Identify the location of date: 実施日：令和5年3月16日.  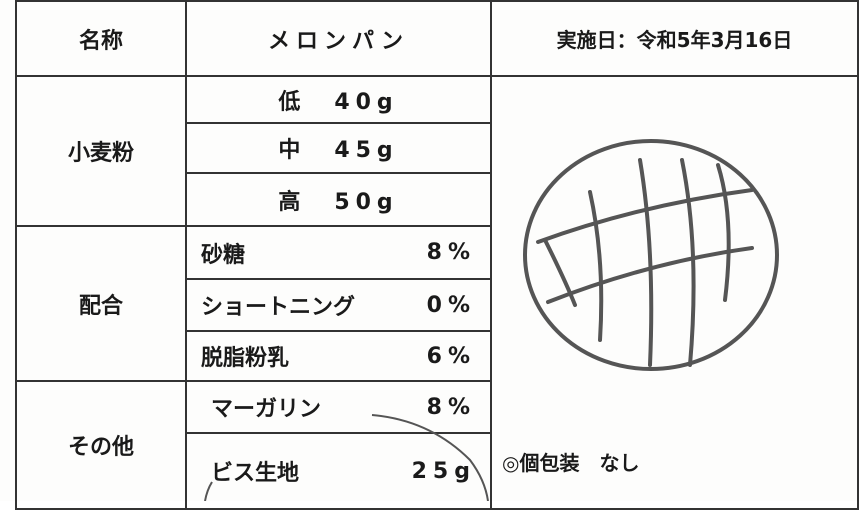
(674, 38).